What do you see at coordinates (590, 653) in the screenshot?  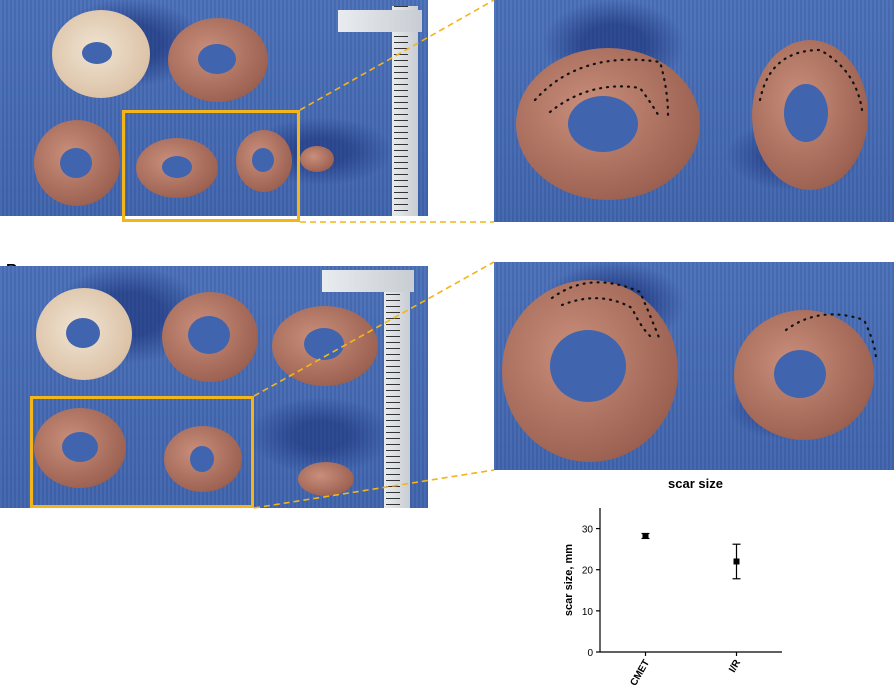 I see `y-tick-label: 0` at bounding box center [590, 653].